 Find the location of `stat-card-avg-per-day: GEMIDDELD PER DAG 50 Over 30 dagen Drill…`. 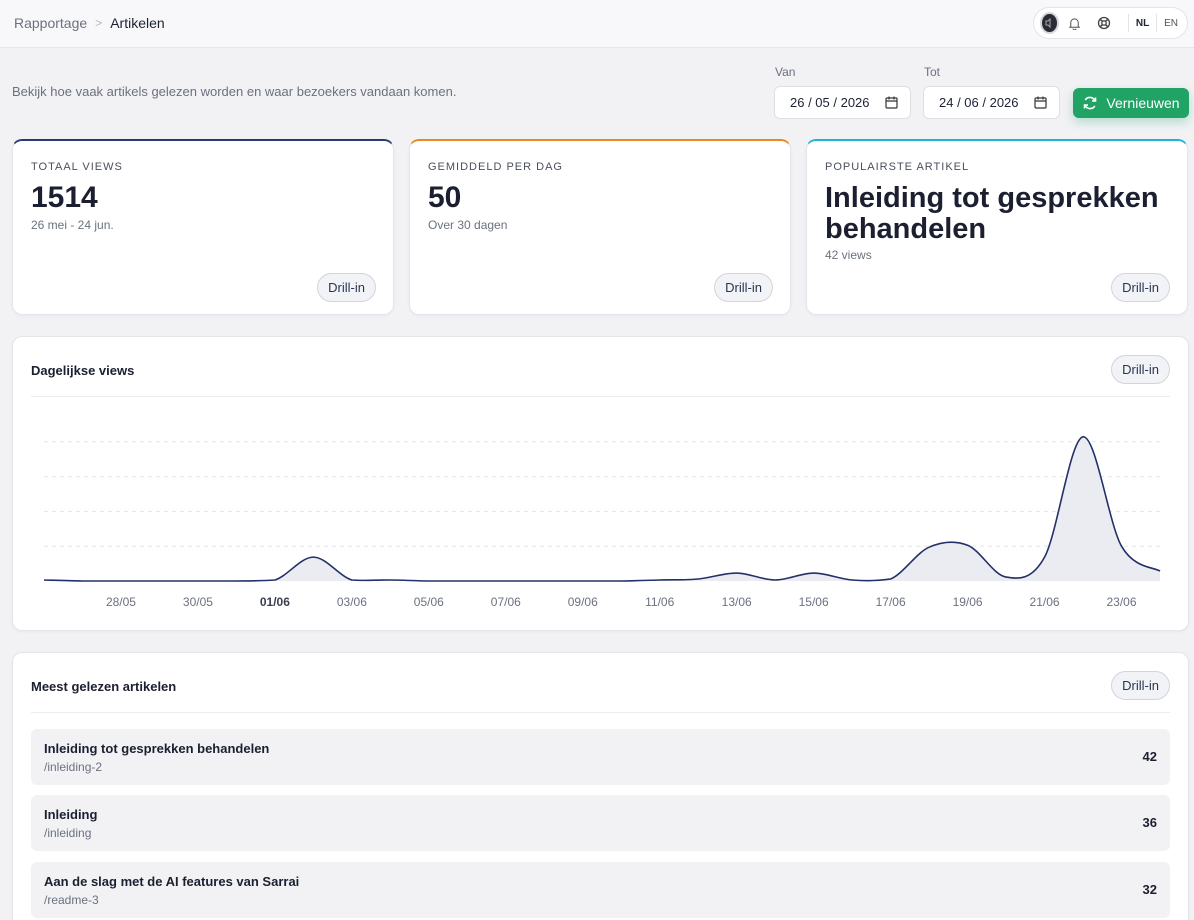

stat-card-avg-per-day: GEMIDDELD PER DAG 50 Over 30 dagen Drill… is located at coordinates (600, 227).